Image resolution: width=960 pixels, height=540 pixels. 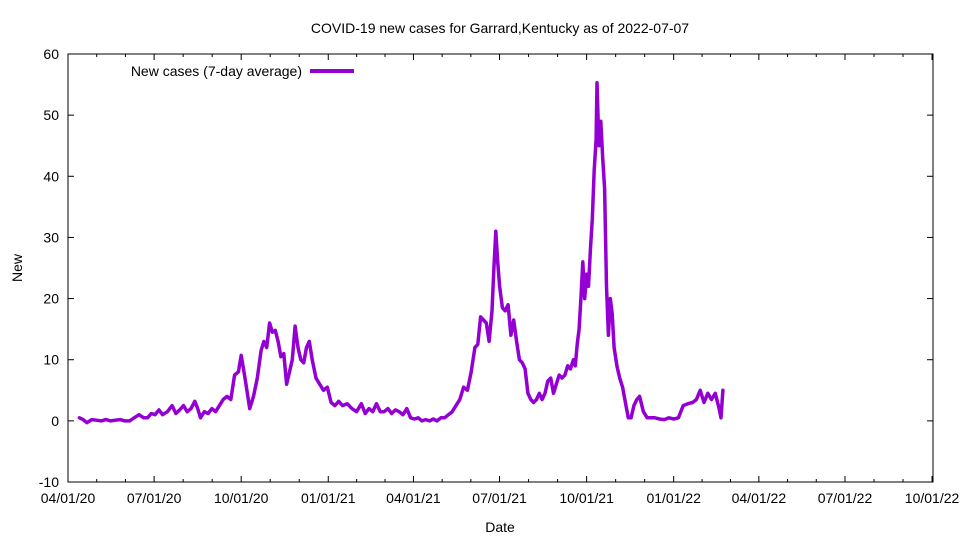 I want to click on x-tick-label: 07/01/20, so click(x=154, y=498).